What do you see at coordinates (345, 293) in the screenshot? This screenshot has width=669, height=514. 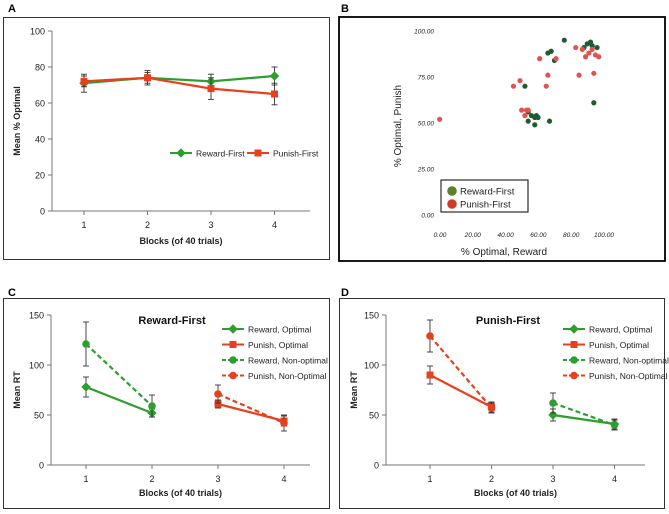 I see `panel-label-d: D` at bounding box center [345, 293].